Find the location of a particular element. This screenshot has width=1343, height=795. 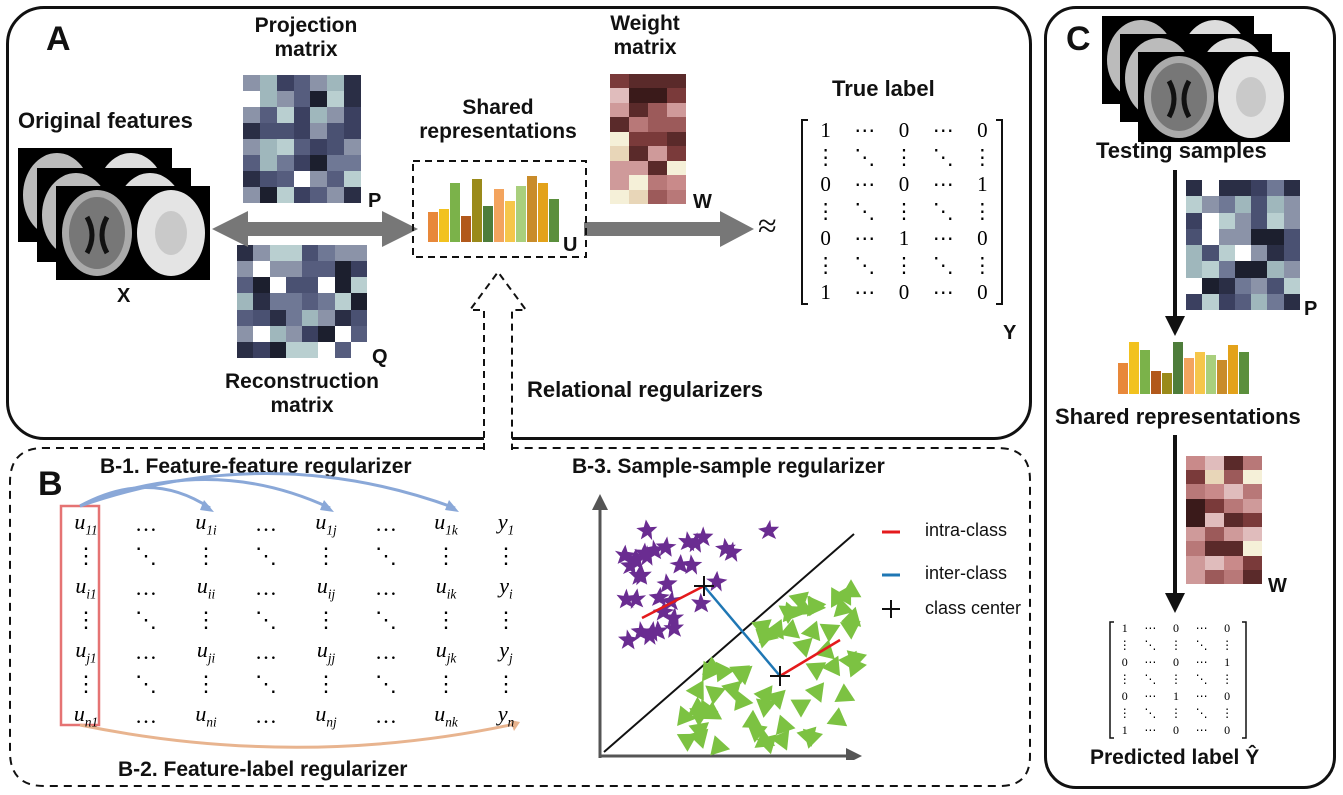

matrix-row: ⋮ ⋱ ⋮ ⋱ ⋮ ⋱ ⋮ ⋮ is located at coordinates (296, 684).